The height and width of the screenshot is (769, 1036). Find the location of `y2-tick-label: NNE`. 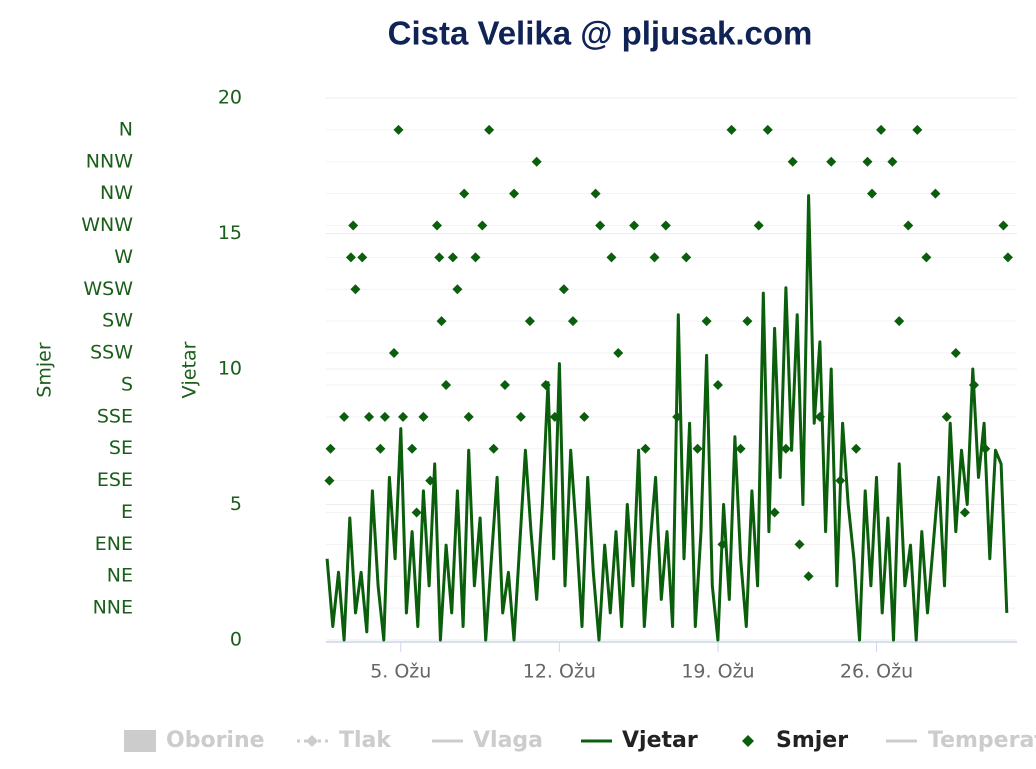

y2-tick-label: NNE is located at coordinates (113, 608).